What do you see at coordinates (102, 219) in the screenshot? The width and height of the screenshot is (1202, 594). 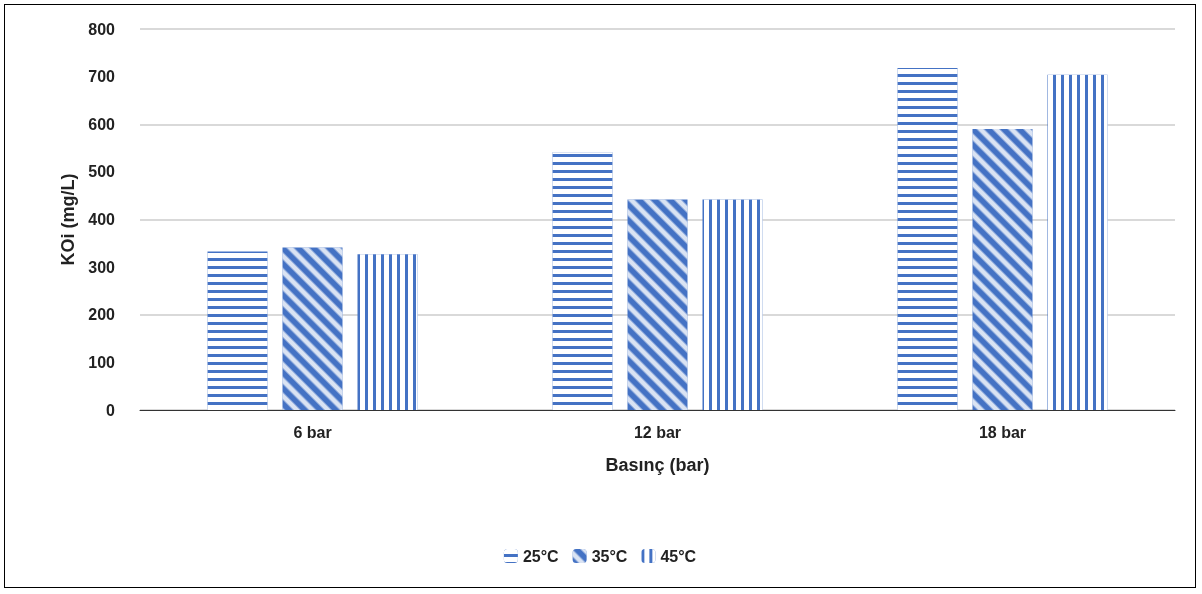 I see `y-tick-label: 400` at bounding box center [102, 219].